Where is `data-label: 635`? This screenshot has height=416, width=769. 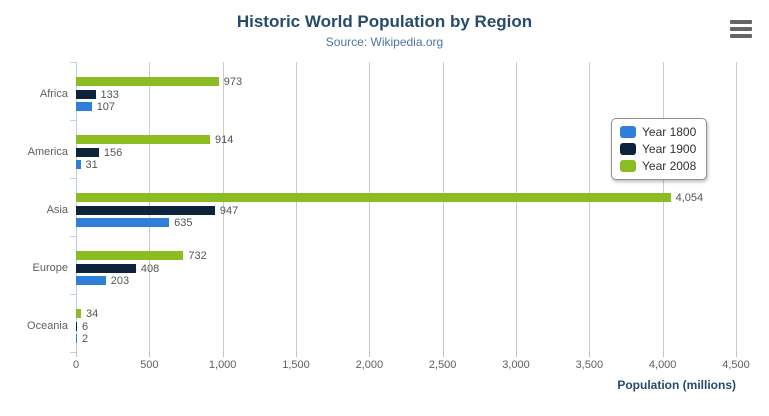
data-label: 635 is located at coordinates (183, 223).